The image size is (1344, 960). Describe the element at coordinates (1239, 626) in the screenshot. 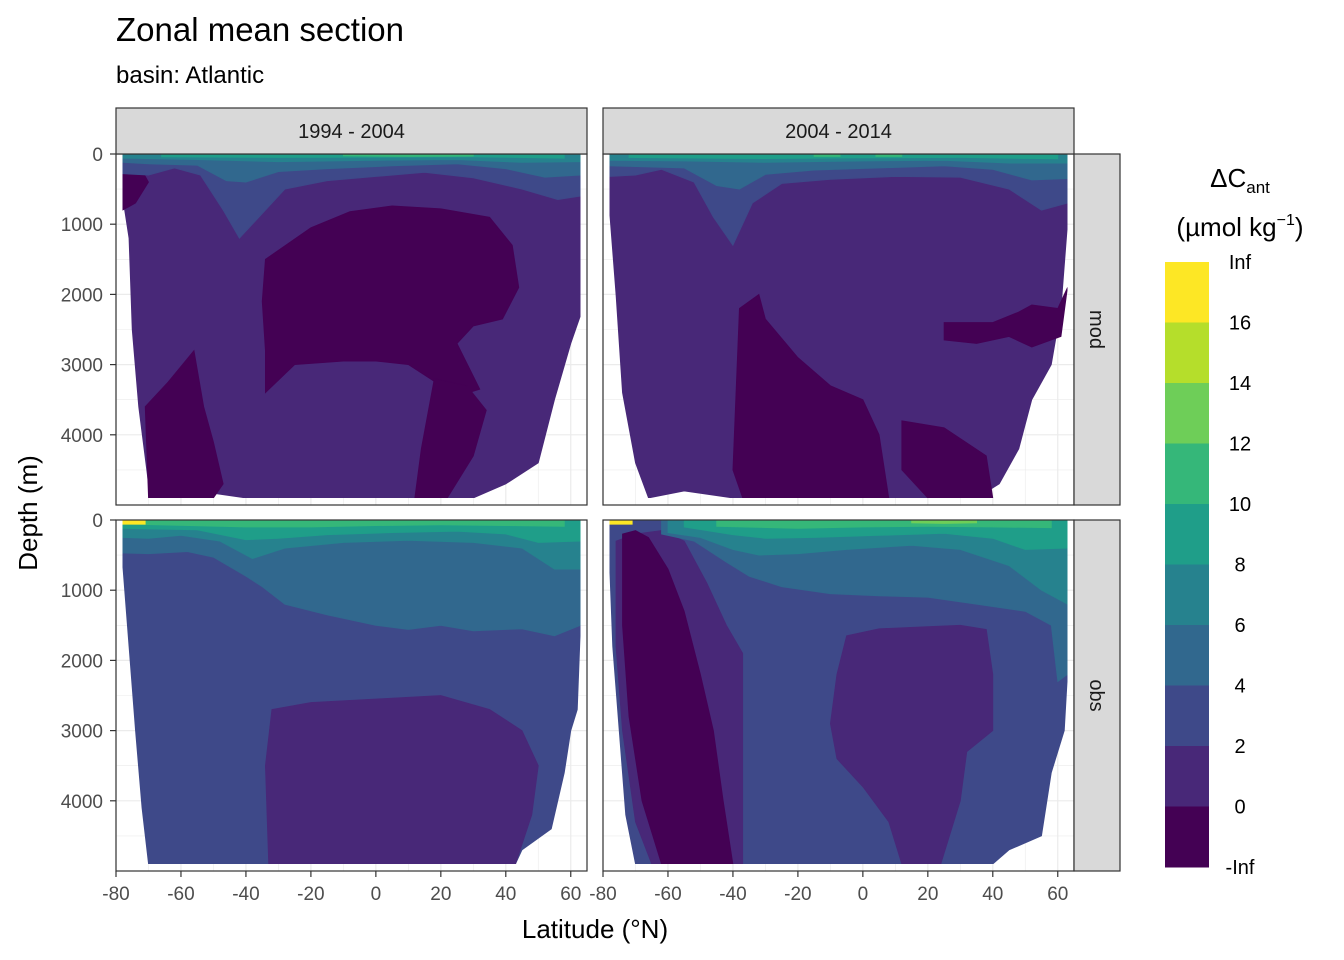

I see `legend-label: 6` at that location.